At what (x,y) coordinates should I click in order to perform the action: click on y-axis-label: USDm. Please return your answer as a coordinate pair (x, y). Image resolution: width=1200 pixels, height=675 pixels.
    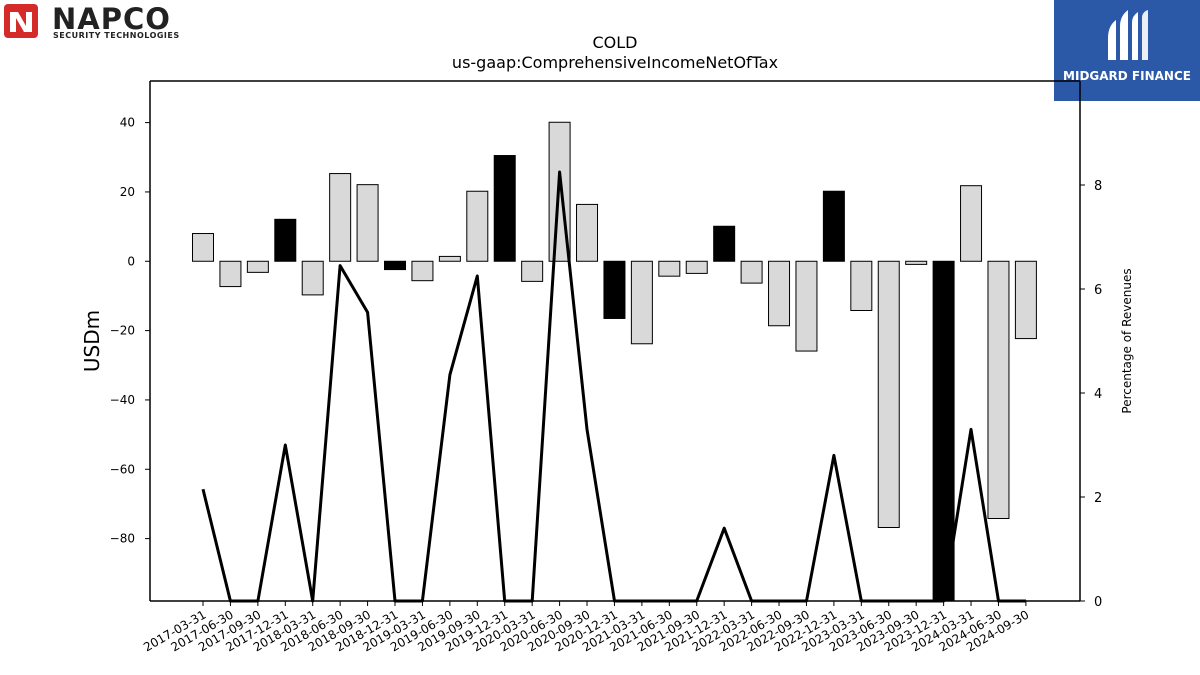
    Looking at the image, I should click on (92, 341).